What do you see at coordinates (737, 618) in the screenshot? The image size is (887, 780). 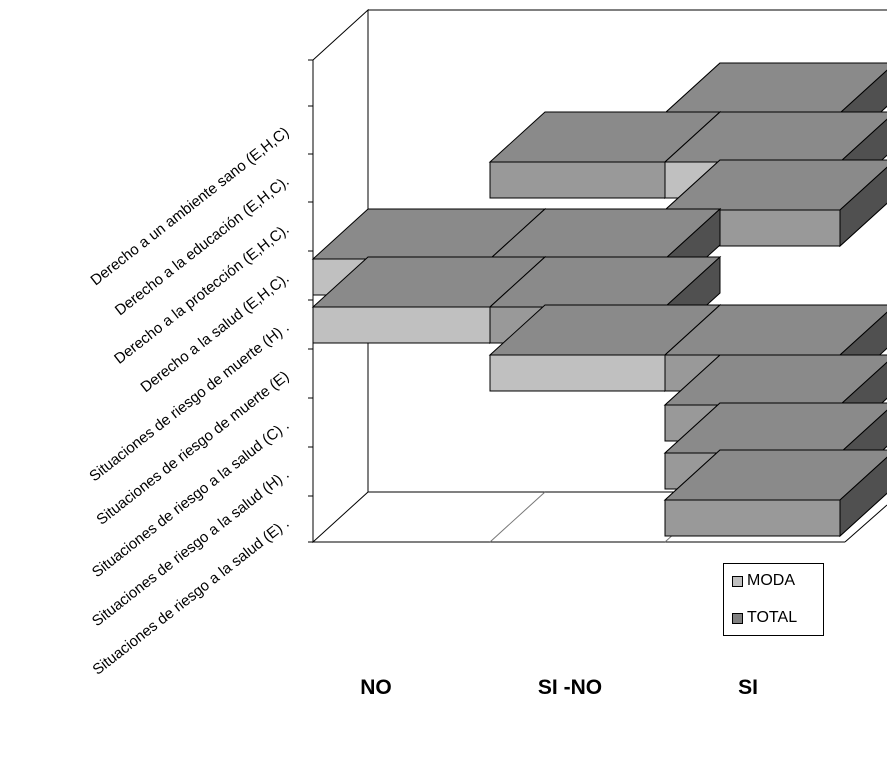 I see `legend-swatch-total` at bounding box center [737, 618].